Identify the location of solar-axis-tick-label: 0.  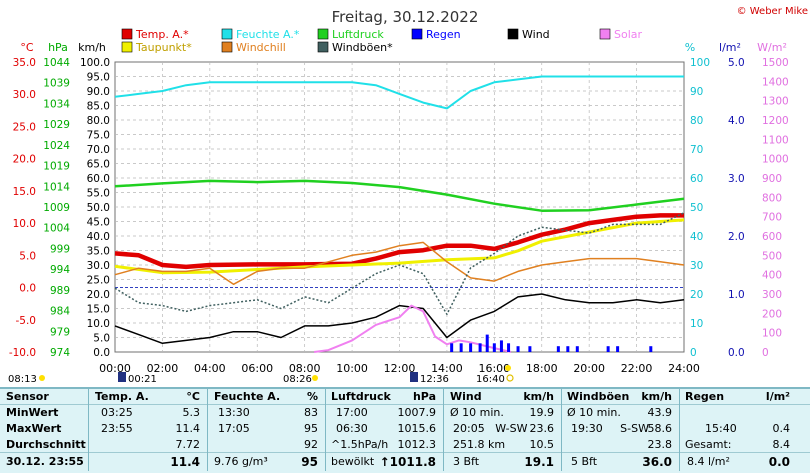
(765, 353).